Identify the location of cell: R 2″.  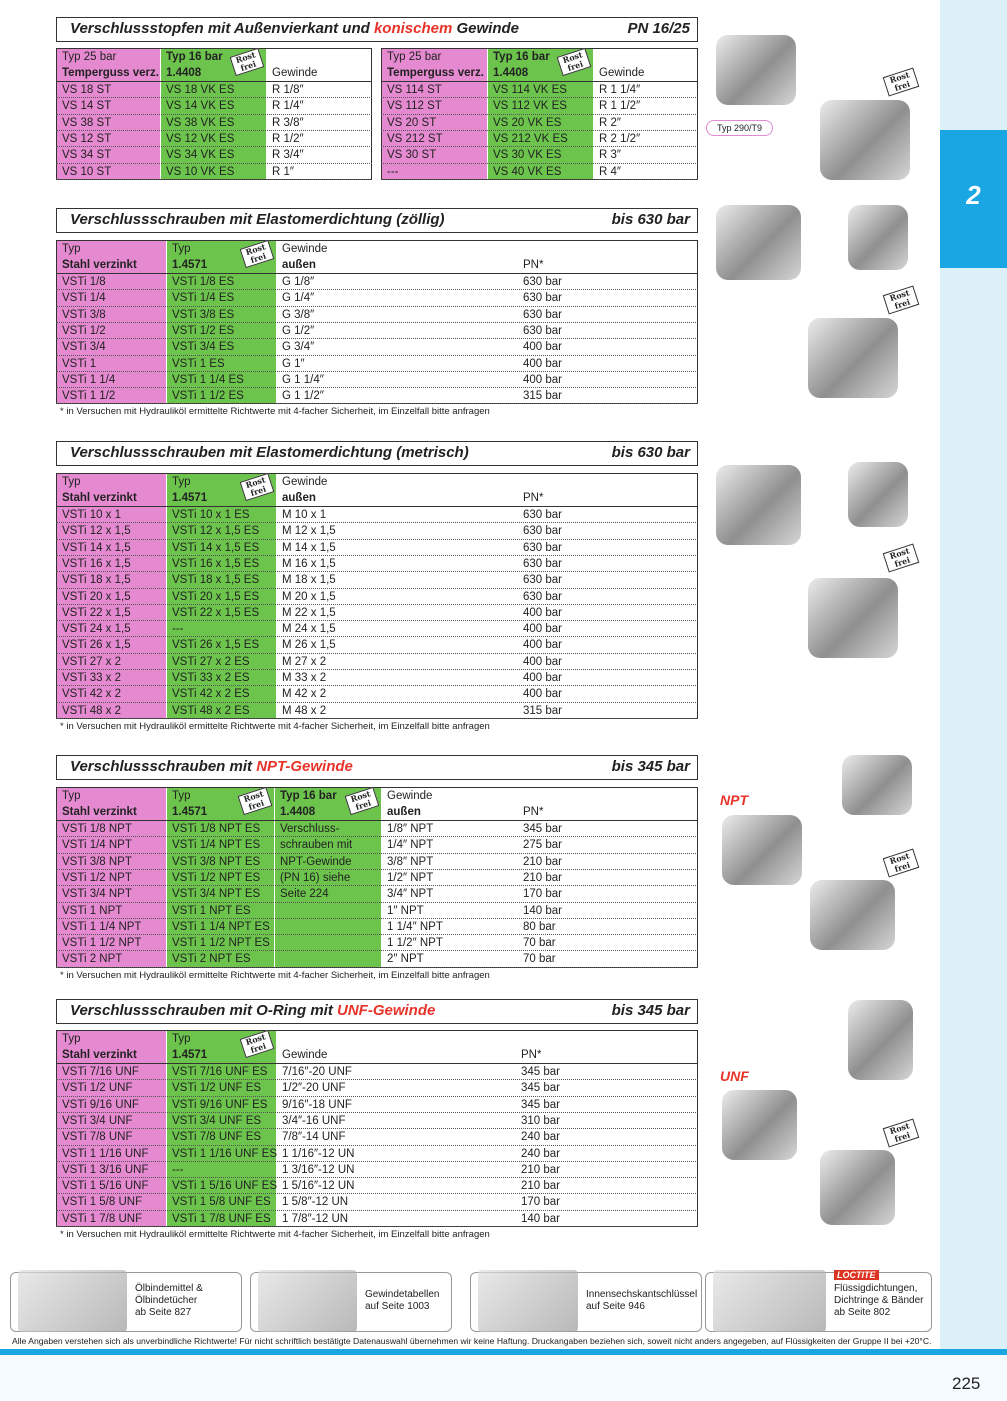
(610, 122).